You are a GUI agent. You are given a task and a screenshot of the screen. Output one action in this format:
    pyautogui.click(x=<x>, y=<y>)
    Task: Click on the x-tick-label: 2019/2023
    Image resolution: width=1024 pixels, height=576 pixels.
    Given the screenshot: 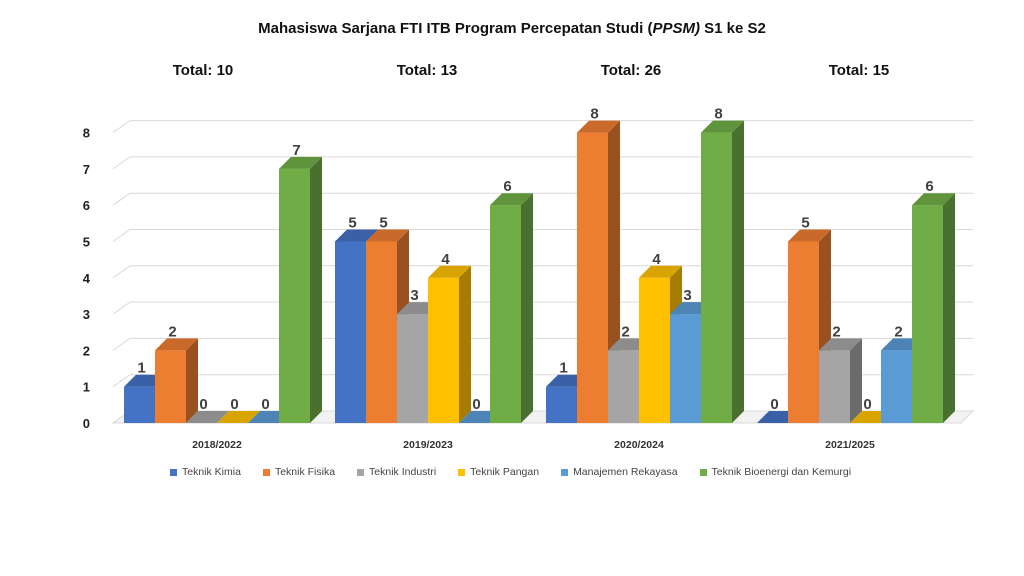 What is the action you would take?
    pyautogui.click(x=428, y=445)
    